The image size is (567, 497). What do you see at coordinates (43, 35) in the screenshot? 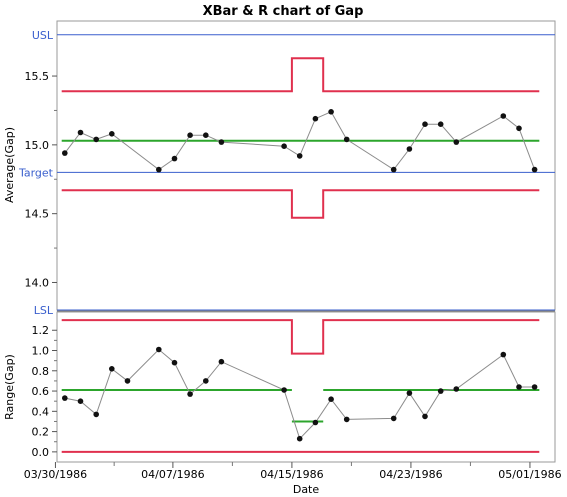
I see `spec-label-usl: USL` at bounding box center [43, 35].